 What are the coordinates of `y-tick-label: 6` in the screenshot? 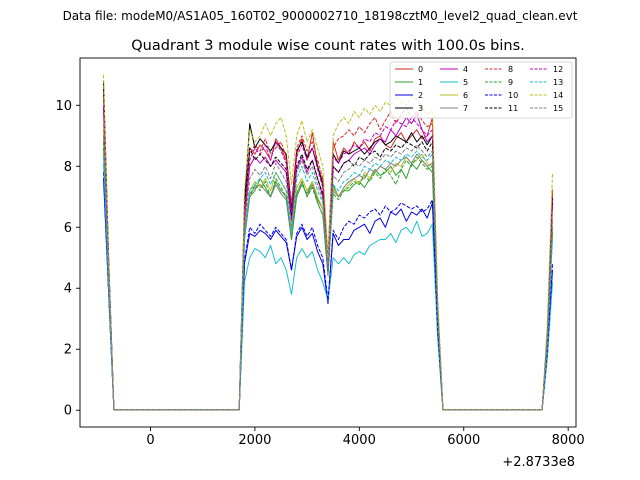 It's located at (68, 228).